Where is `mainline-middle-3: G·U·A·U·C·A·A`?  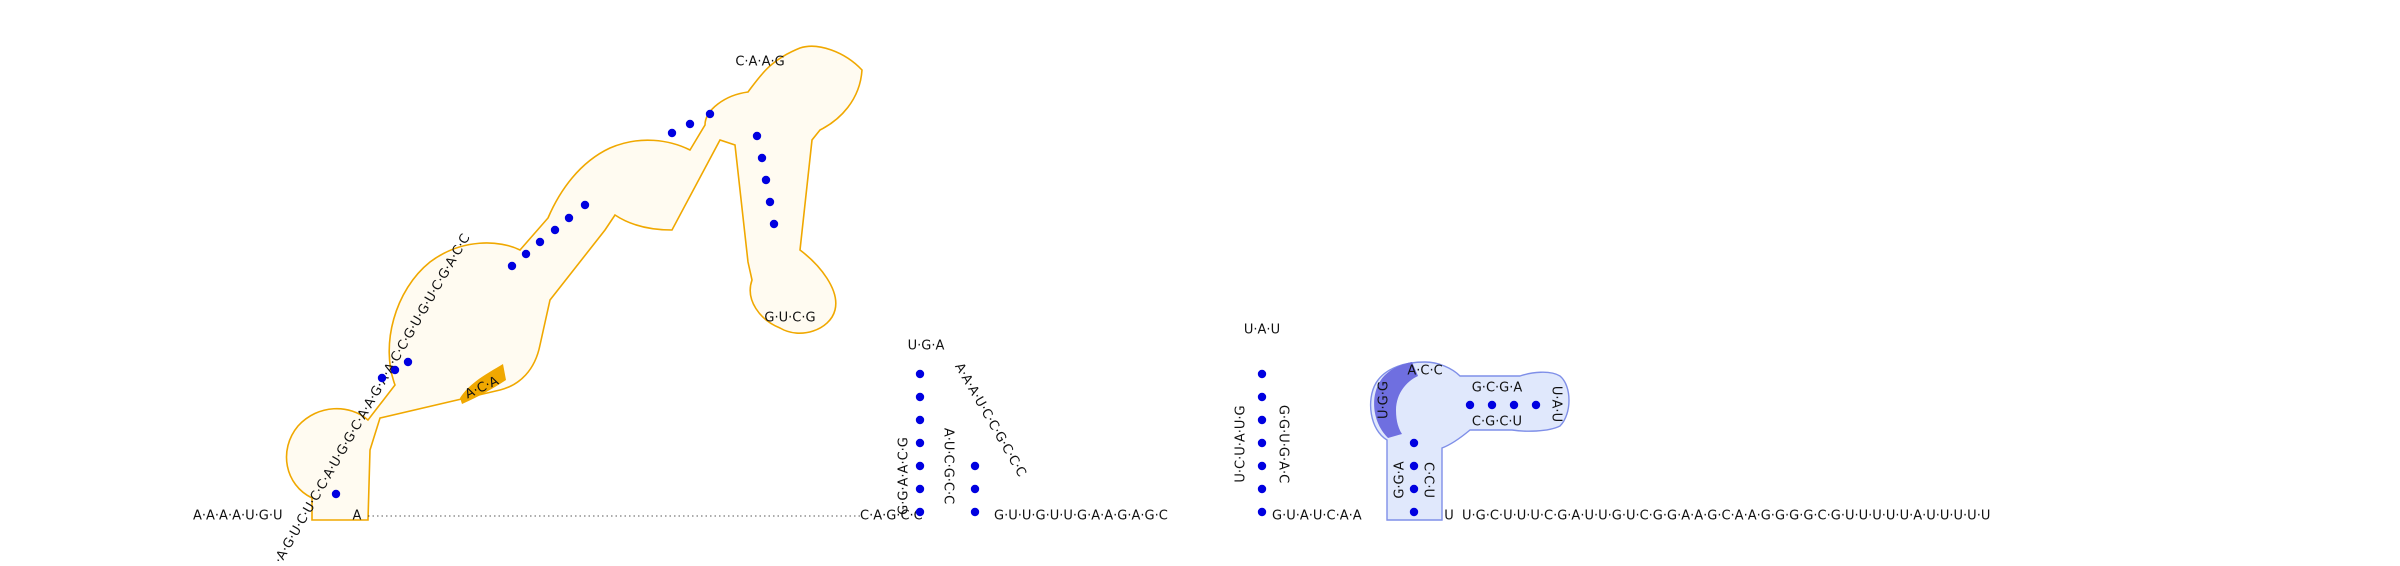
mainline-middle-3: G·U·A·U·C·A·A is located at coordinates (1317, 516).